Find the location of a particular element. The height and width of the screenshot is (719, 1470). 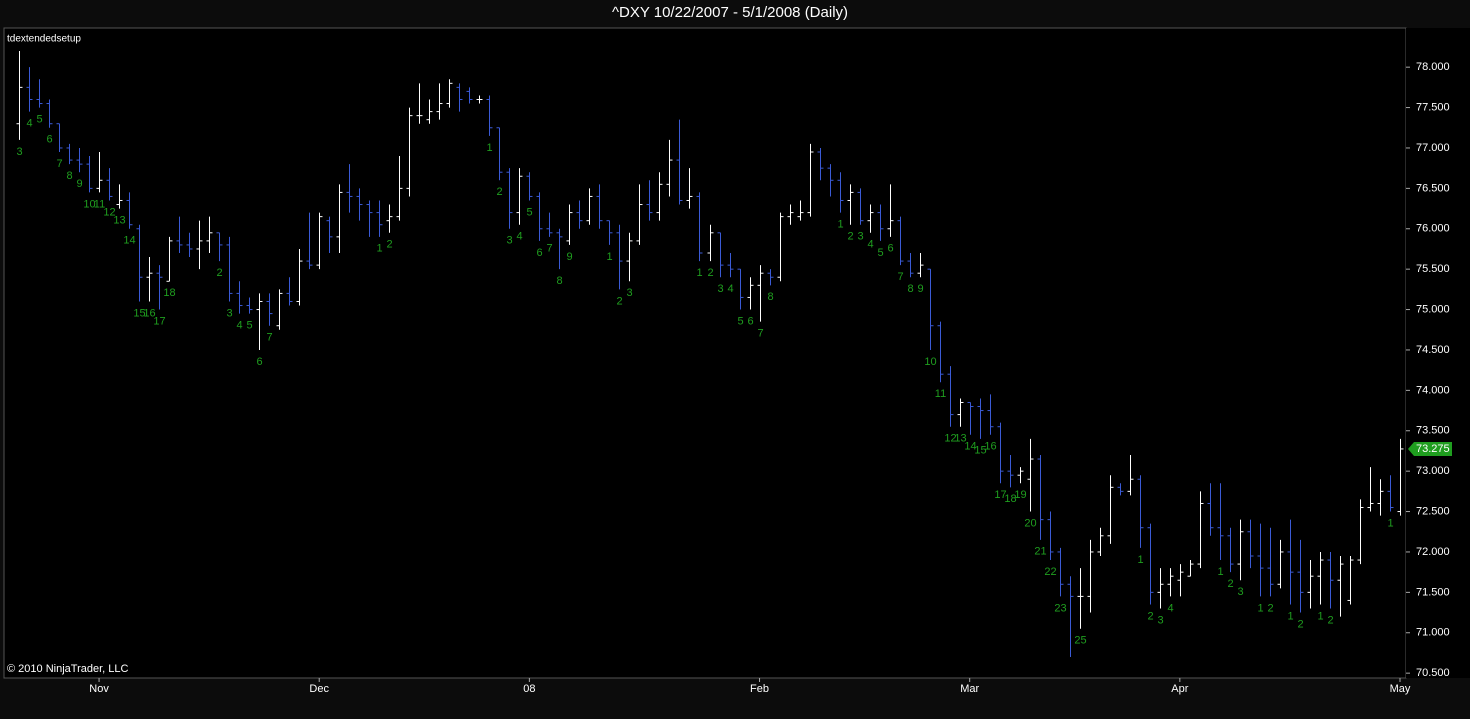

last-price-box is located at coordinates (1430, 448).